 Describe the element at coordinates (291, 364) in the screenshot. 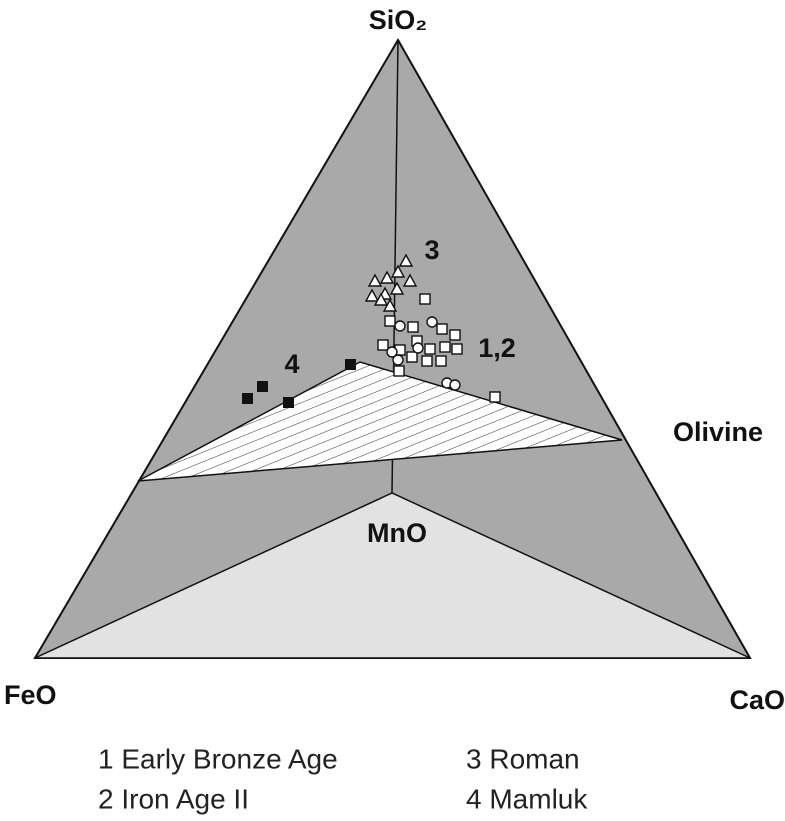

I see `group-label: 4` at that location.